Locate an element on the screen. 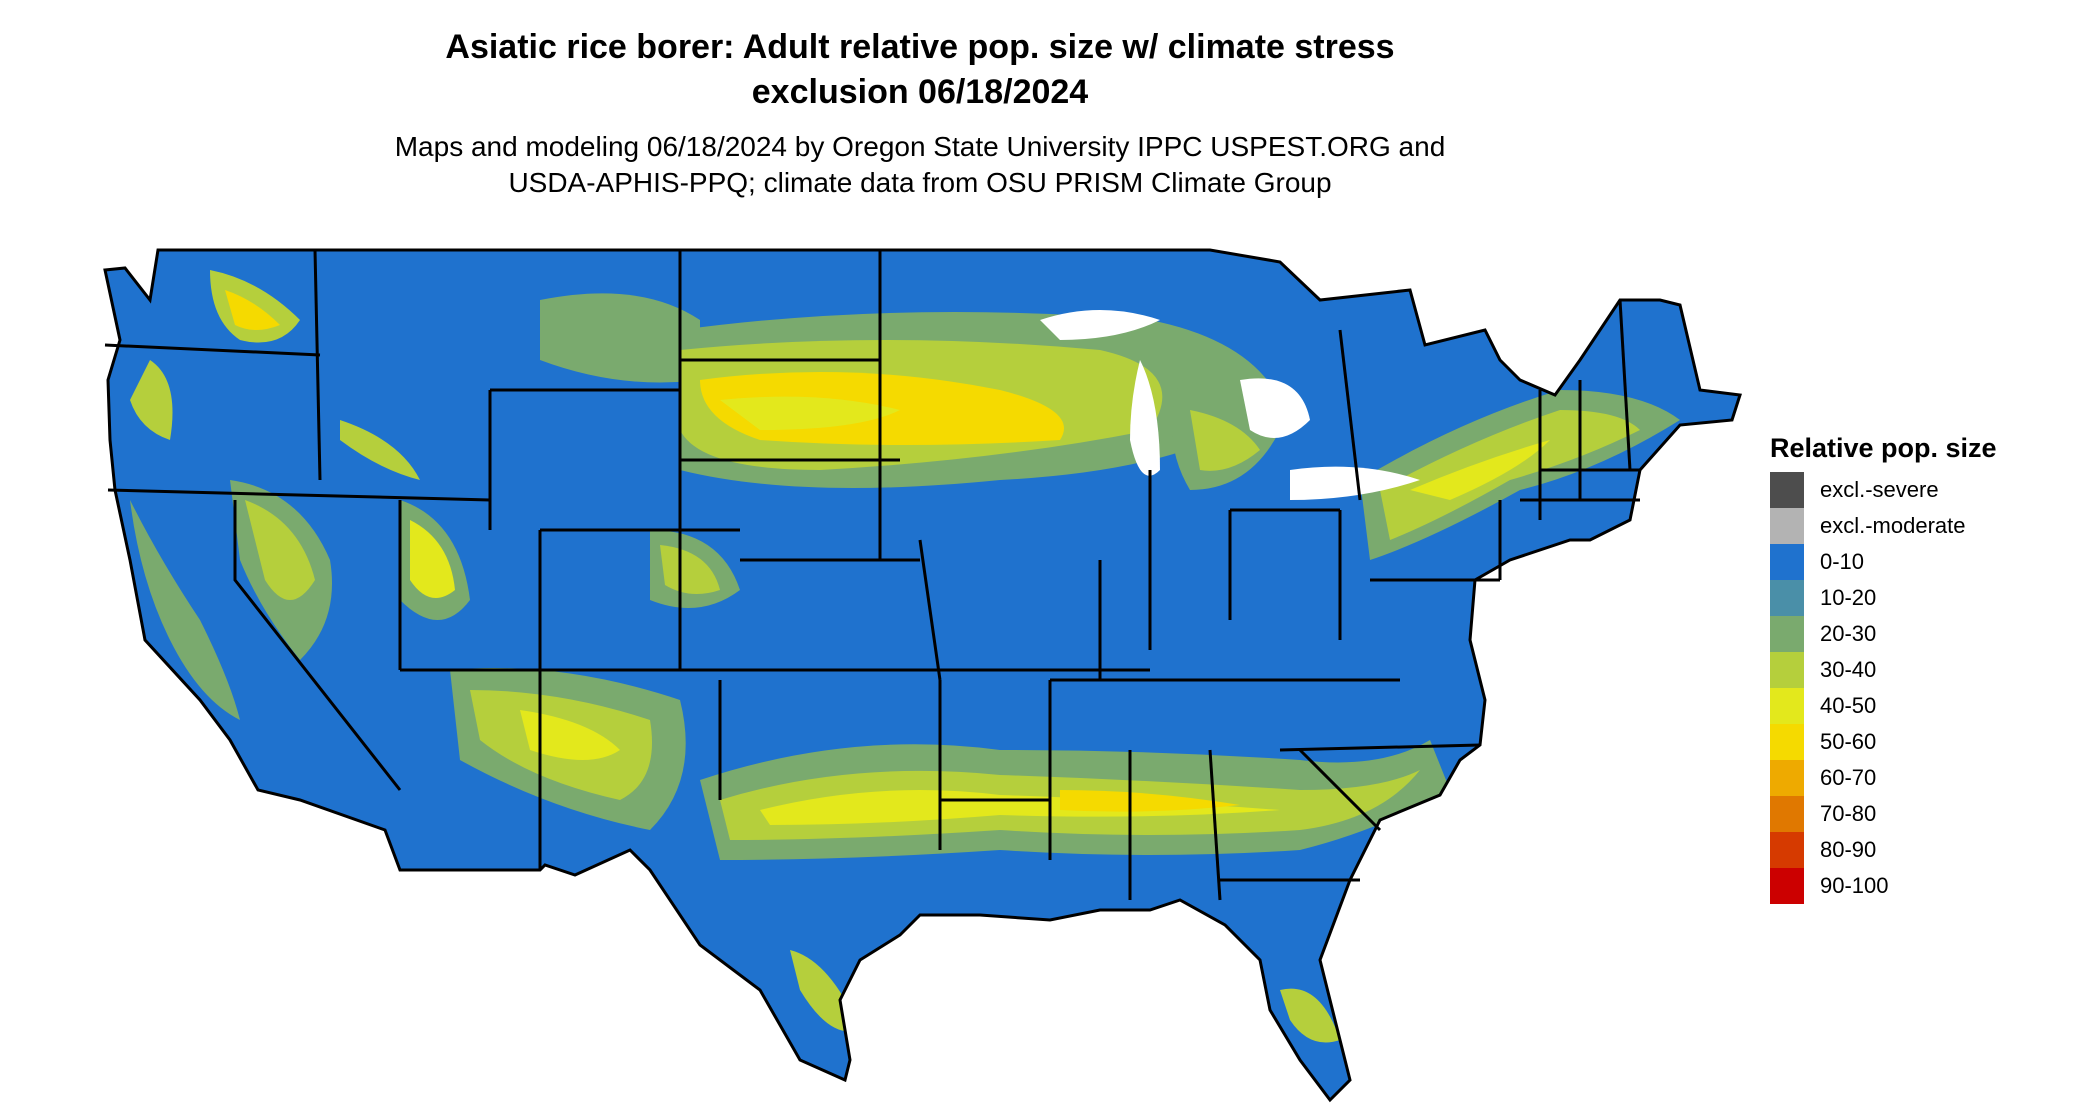  legend-item: 10-20 is located at coordinates (1920, 598).